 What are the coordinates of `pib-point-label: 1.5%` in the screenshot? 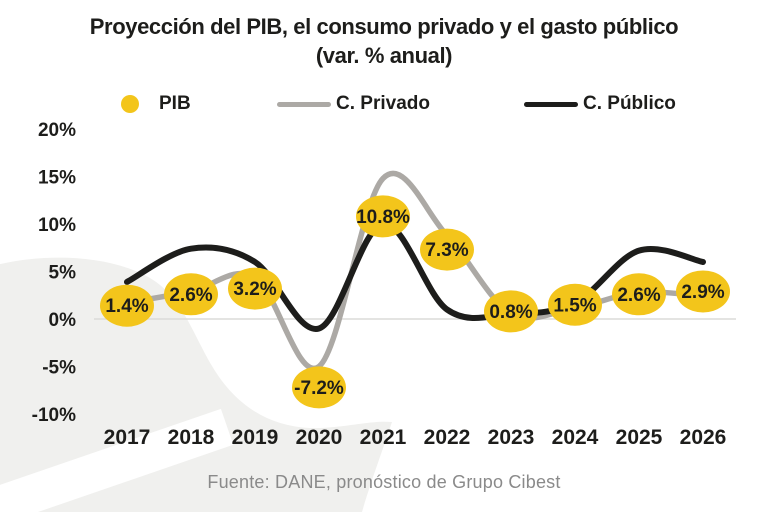 It's located at (574, 305).